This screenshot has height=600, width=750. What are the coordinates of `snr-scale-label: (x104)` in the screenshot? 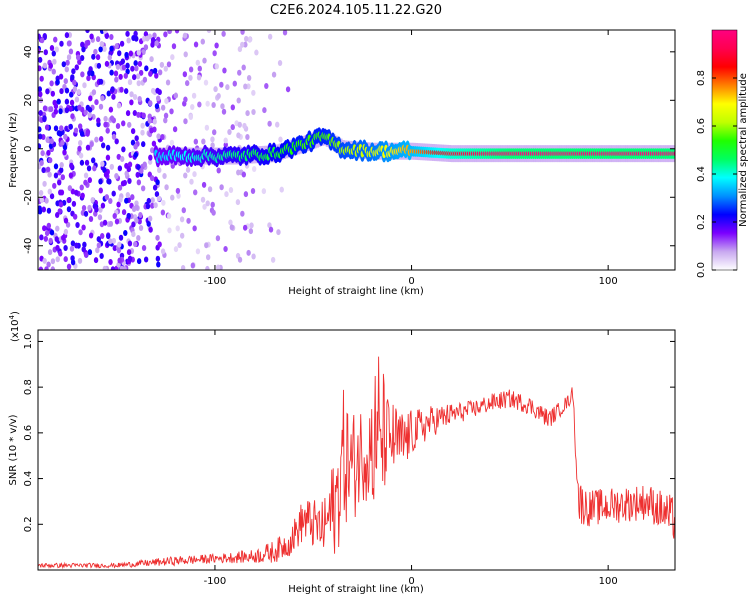 It's located at (14, 326).